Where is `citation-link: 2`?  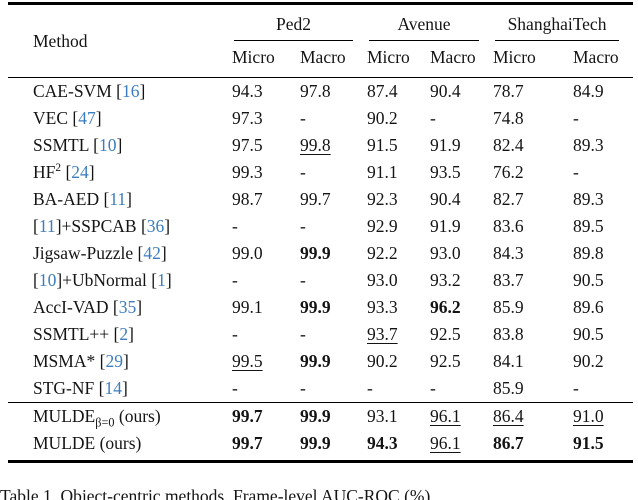
citation-link: 2 is located at coordinates (124, 334).